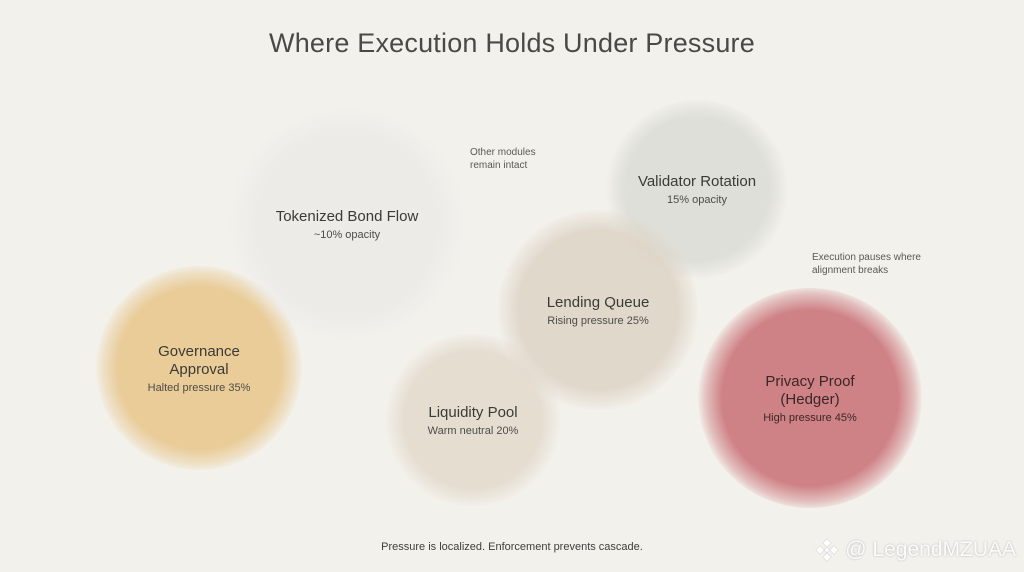 The height and width of the screenshot is (572, 1024). What do you see at coordinates (827, 550) in the screenshot?
I see `binance-logo-icon` at bounding box center [827, 550].